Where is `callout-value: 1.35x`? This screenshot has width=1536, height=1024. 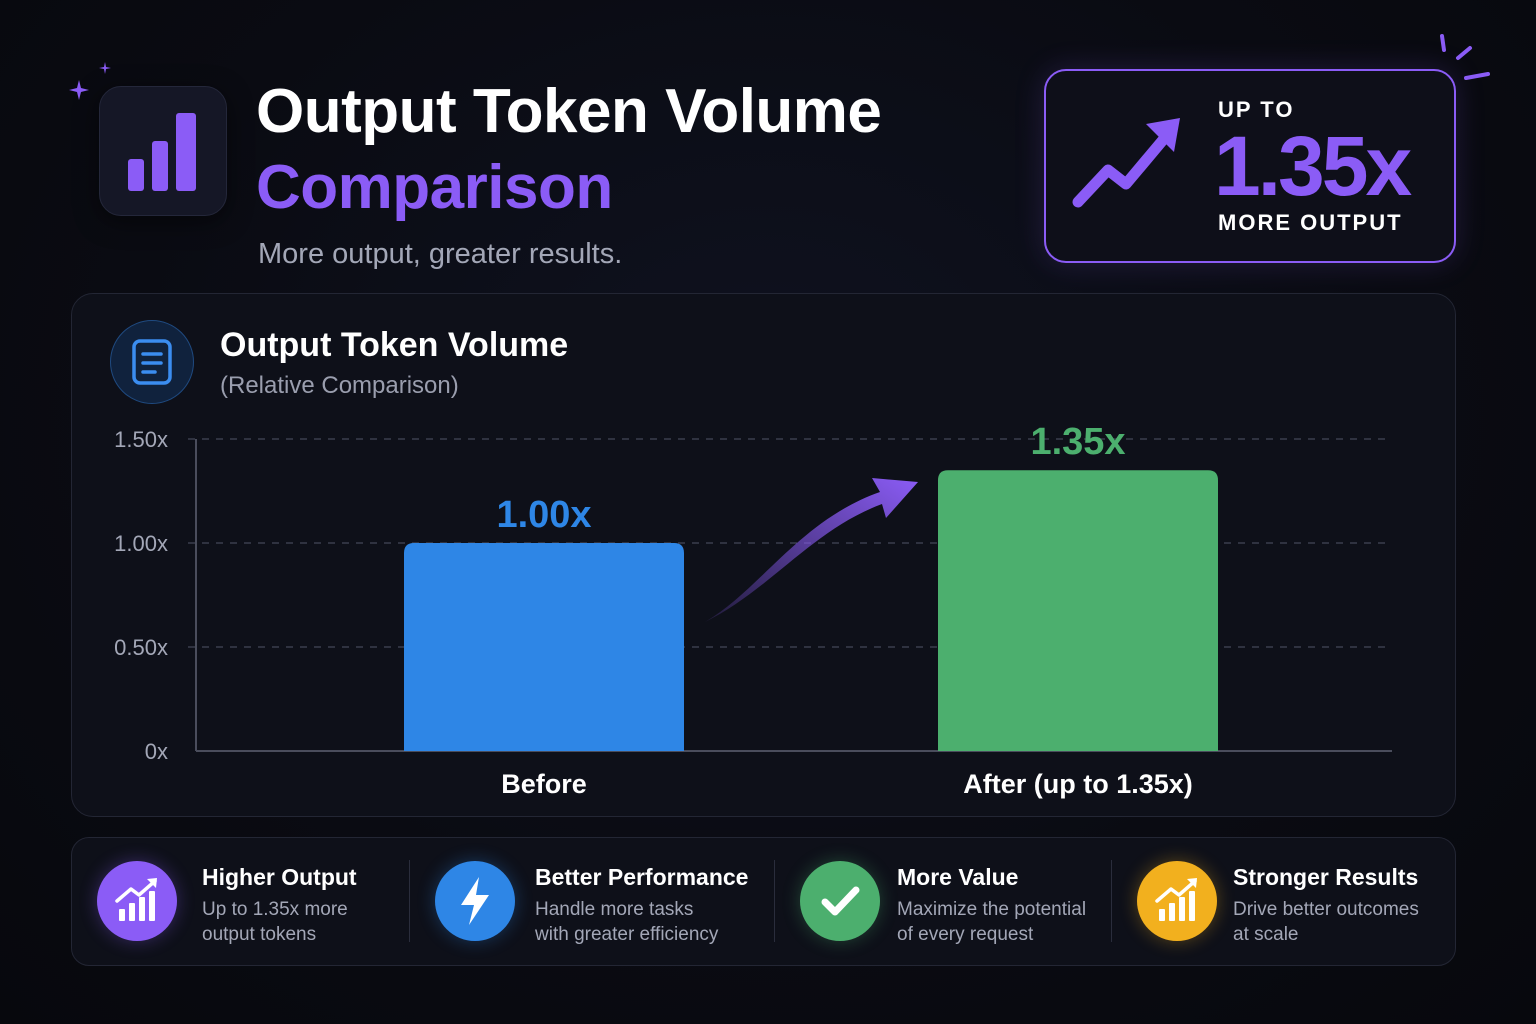 callout-value: 1.35x is located at coordinates (1313, 166).